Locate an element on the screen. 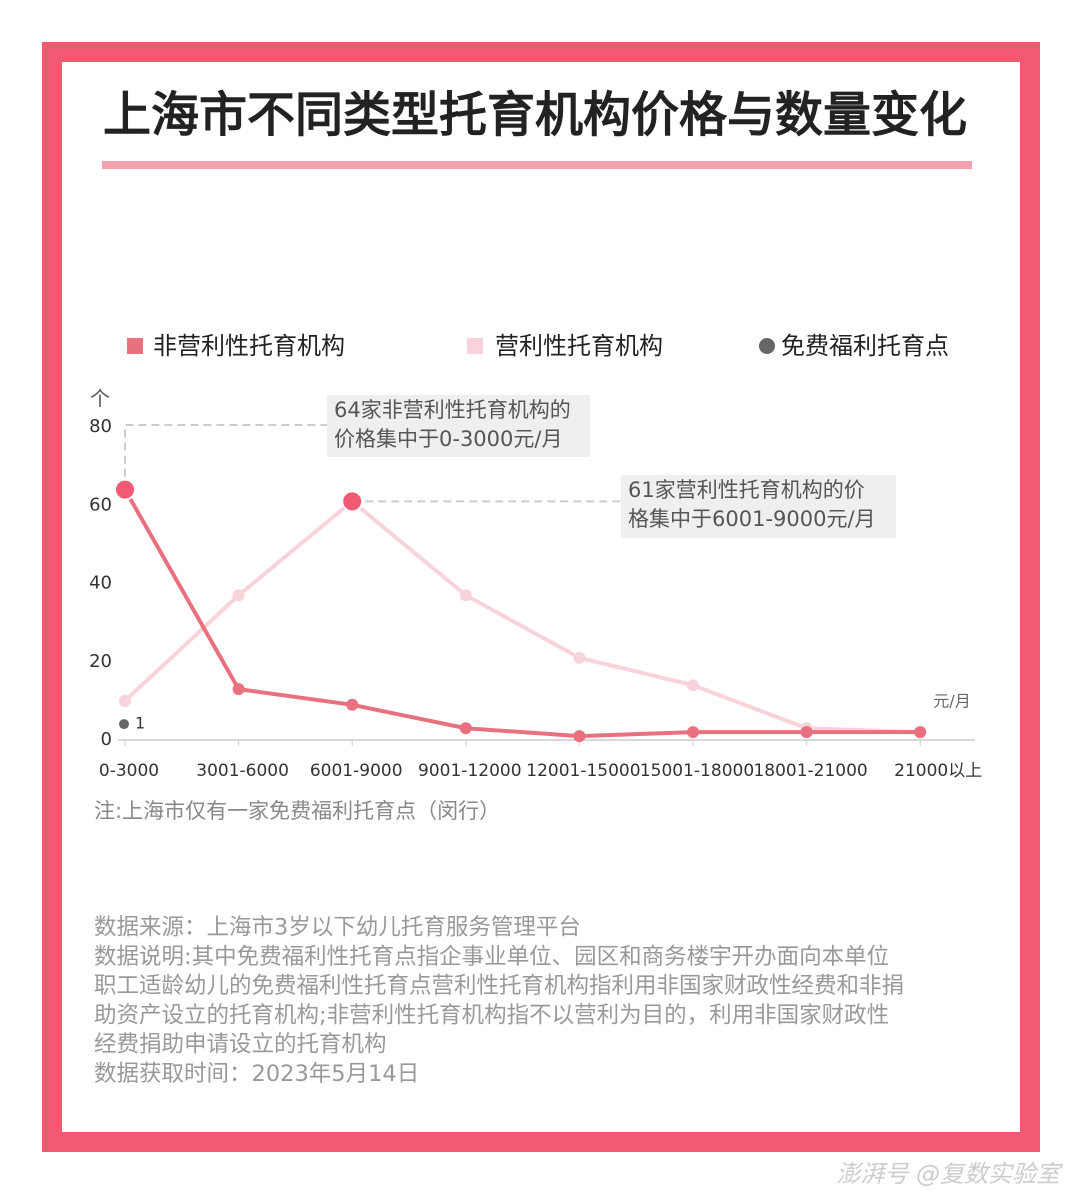 This screenshot has height=1193, width=1080. x-unit: 元/月 is located at coordinates (951, 701).